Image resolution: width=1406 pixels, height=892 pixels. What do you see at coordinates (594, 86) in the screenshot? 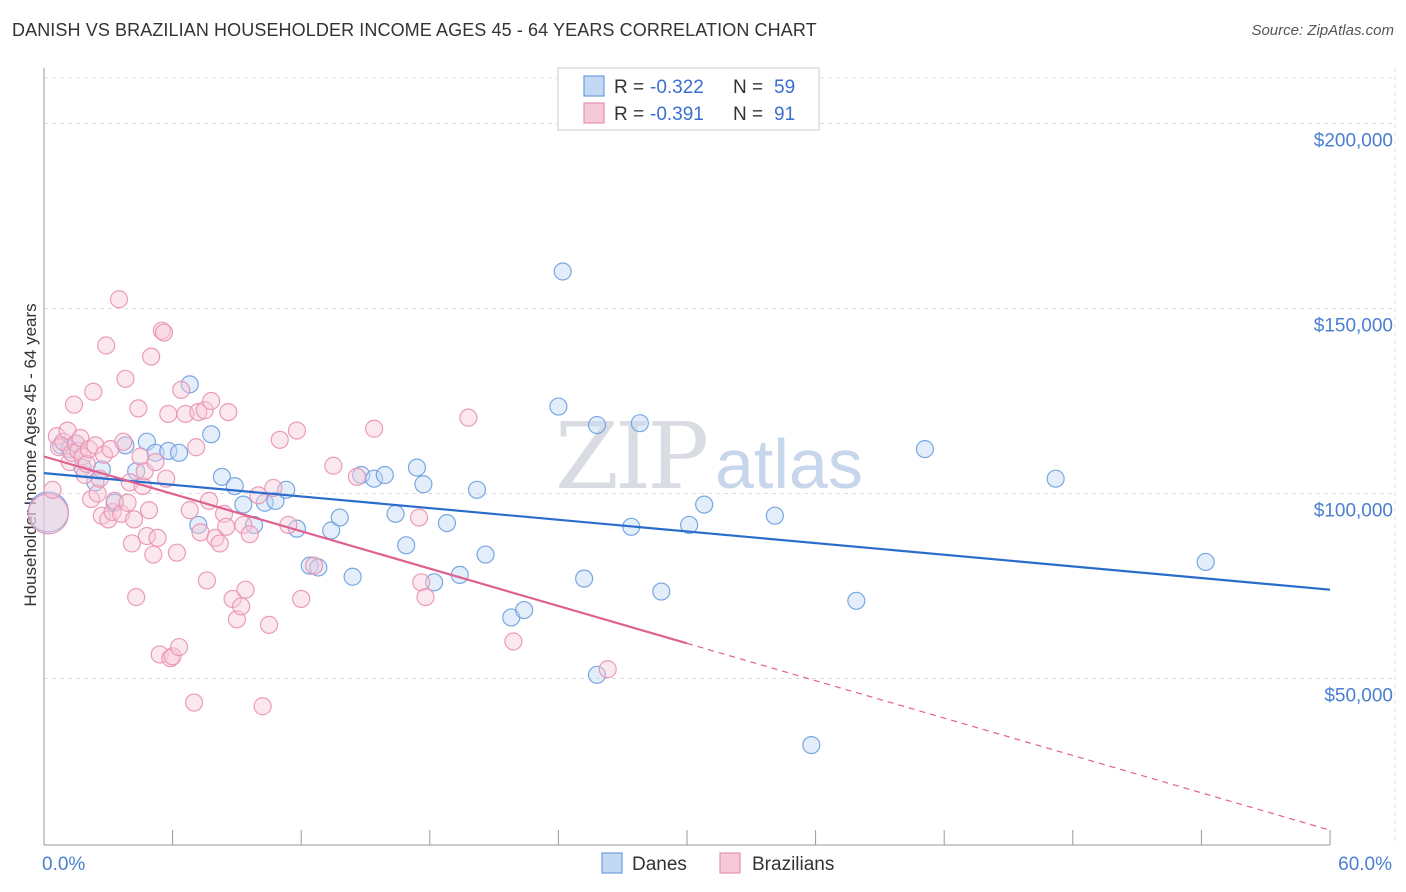
I see `legend-swatch-danes` at bounding box center [594, 86].